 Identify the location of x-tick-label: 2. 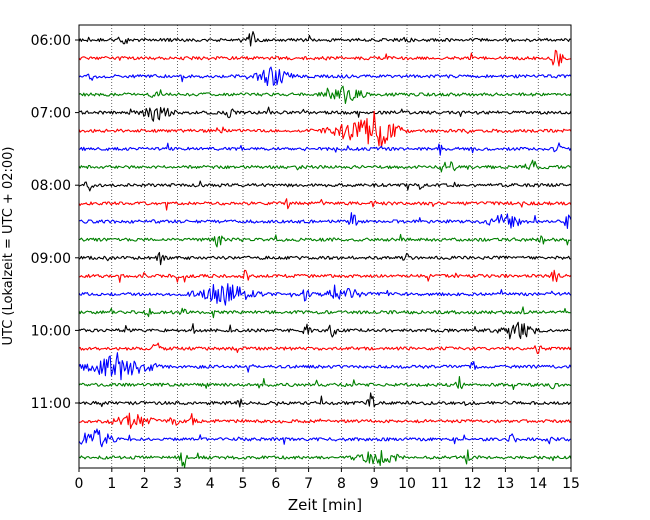
(144, 484).